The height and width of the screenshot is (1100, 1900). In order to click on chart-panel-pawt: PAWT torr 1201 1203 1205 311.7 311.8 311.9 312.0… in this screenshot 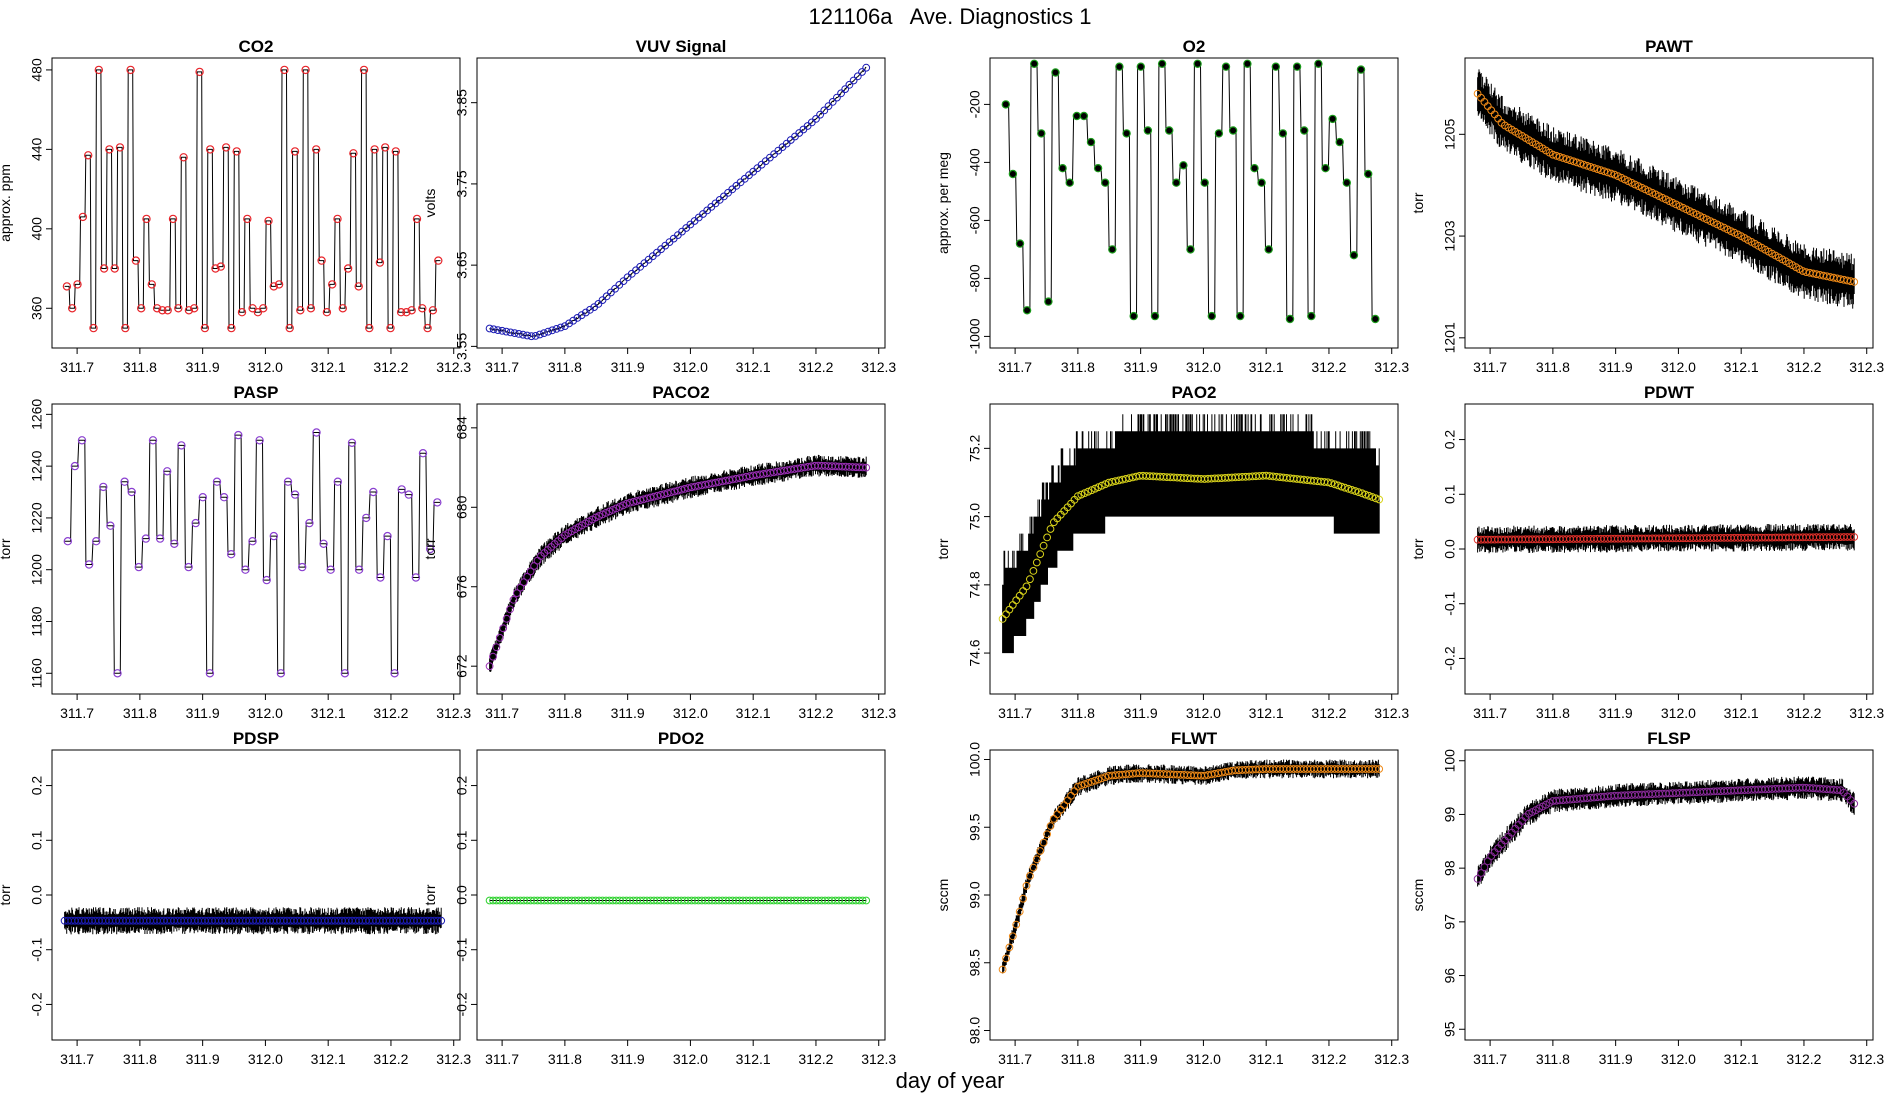, I will do `click(1647, 206)`.